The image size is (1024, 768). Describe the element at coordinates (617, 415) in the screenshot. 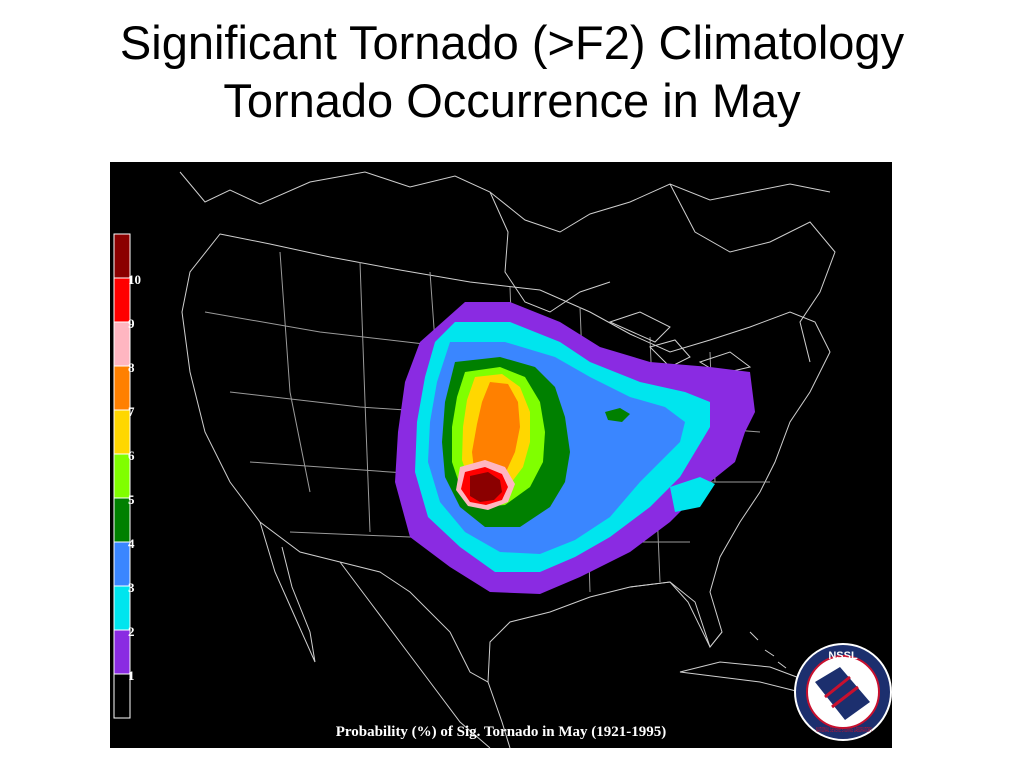

I see `contour-spot-green` at that location.